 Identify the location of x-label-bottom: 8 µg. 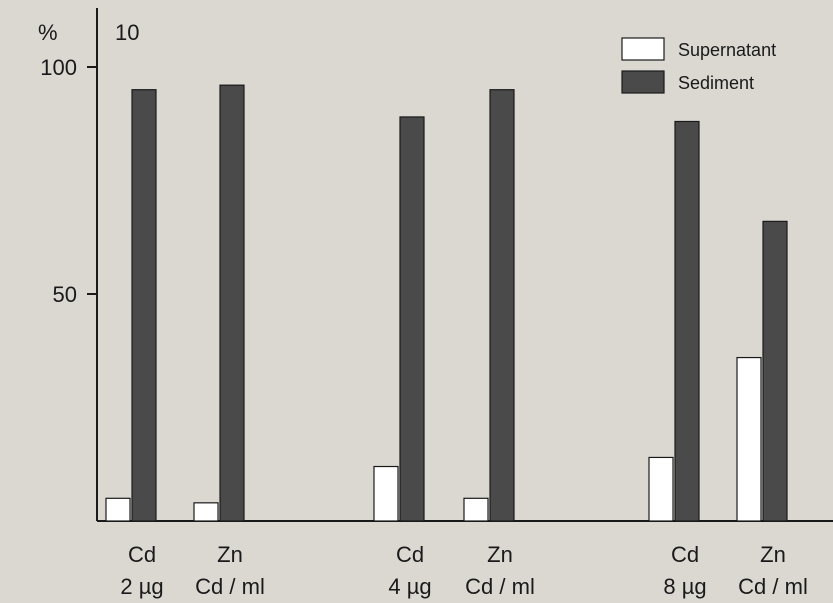
(684, 586).